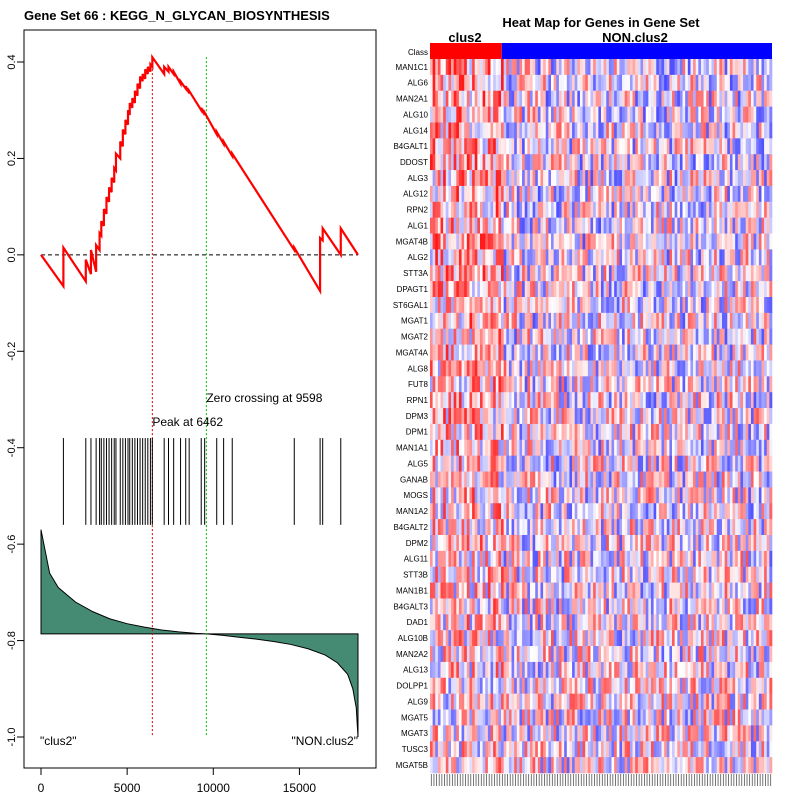 This screenshot has height=800, width=800. Describe the element at coordinates (12, 351) in the screenshot. I see `y-tick-label: -0.2` at that location.